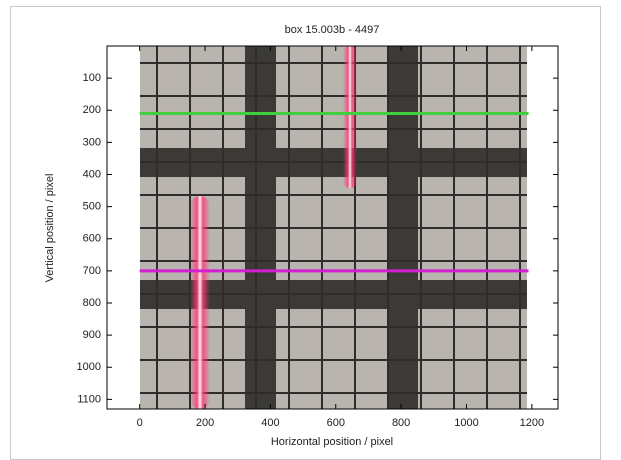 The height and width of the screenshot is (460, 621). What do you see at coordinates (270, 423) in the screenshot?
I see `x-tick-label: 400` at bounding box center [270, 423].